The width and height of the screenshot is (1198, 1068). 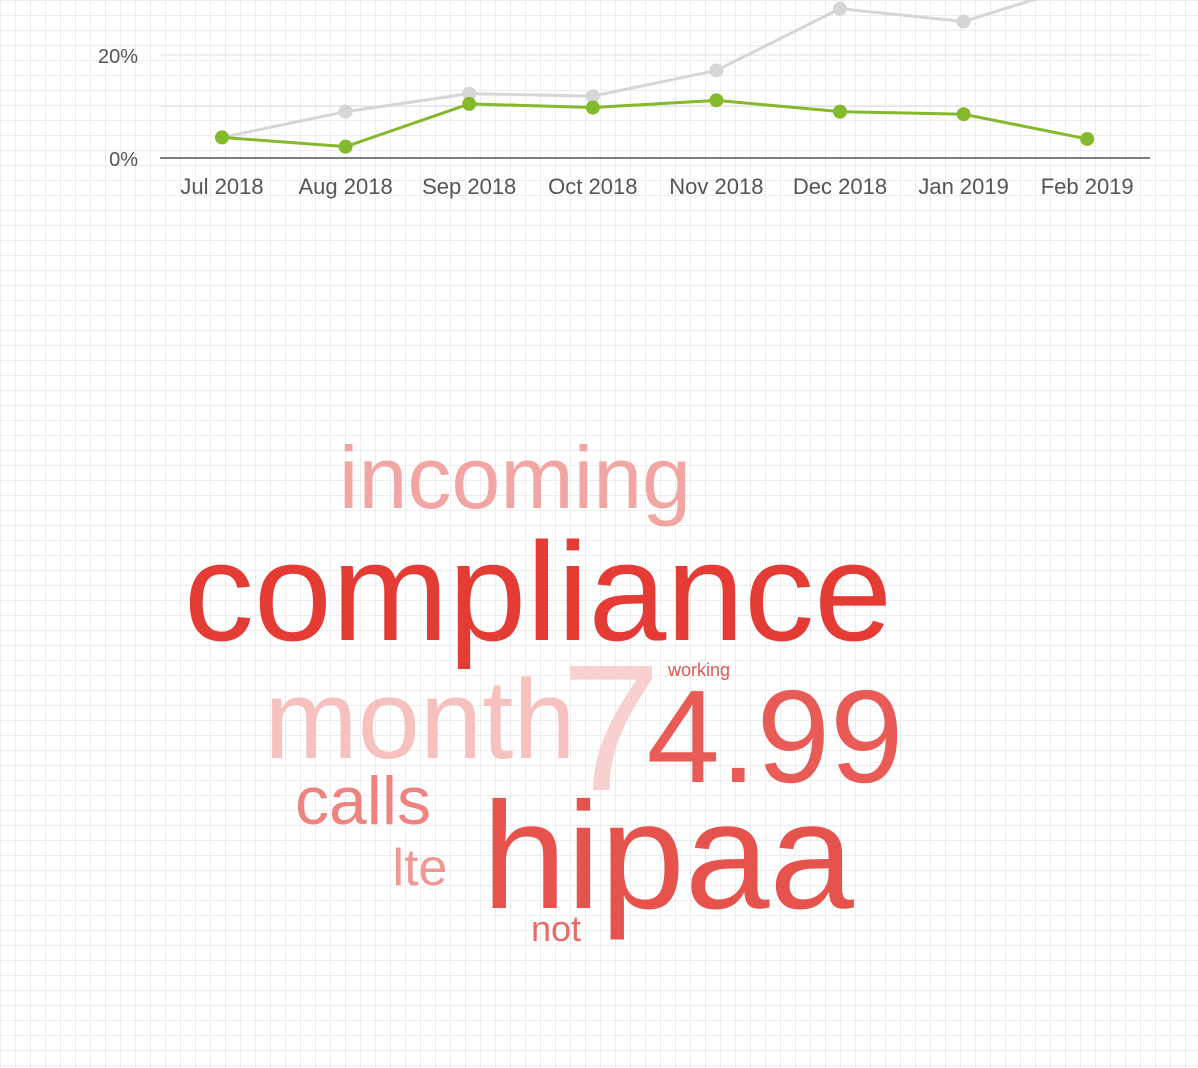 What do you see at coordinates (1087, 186) in the screenshot?
I see `x-tick-label: Feb 2019` at bounding box center [1087, 186].